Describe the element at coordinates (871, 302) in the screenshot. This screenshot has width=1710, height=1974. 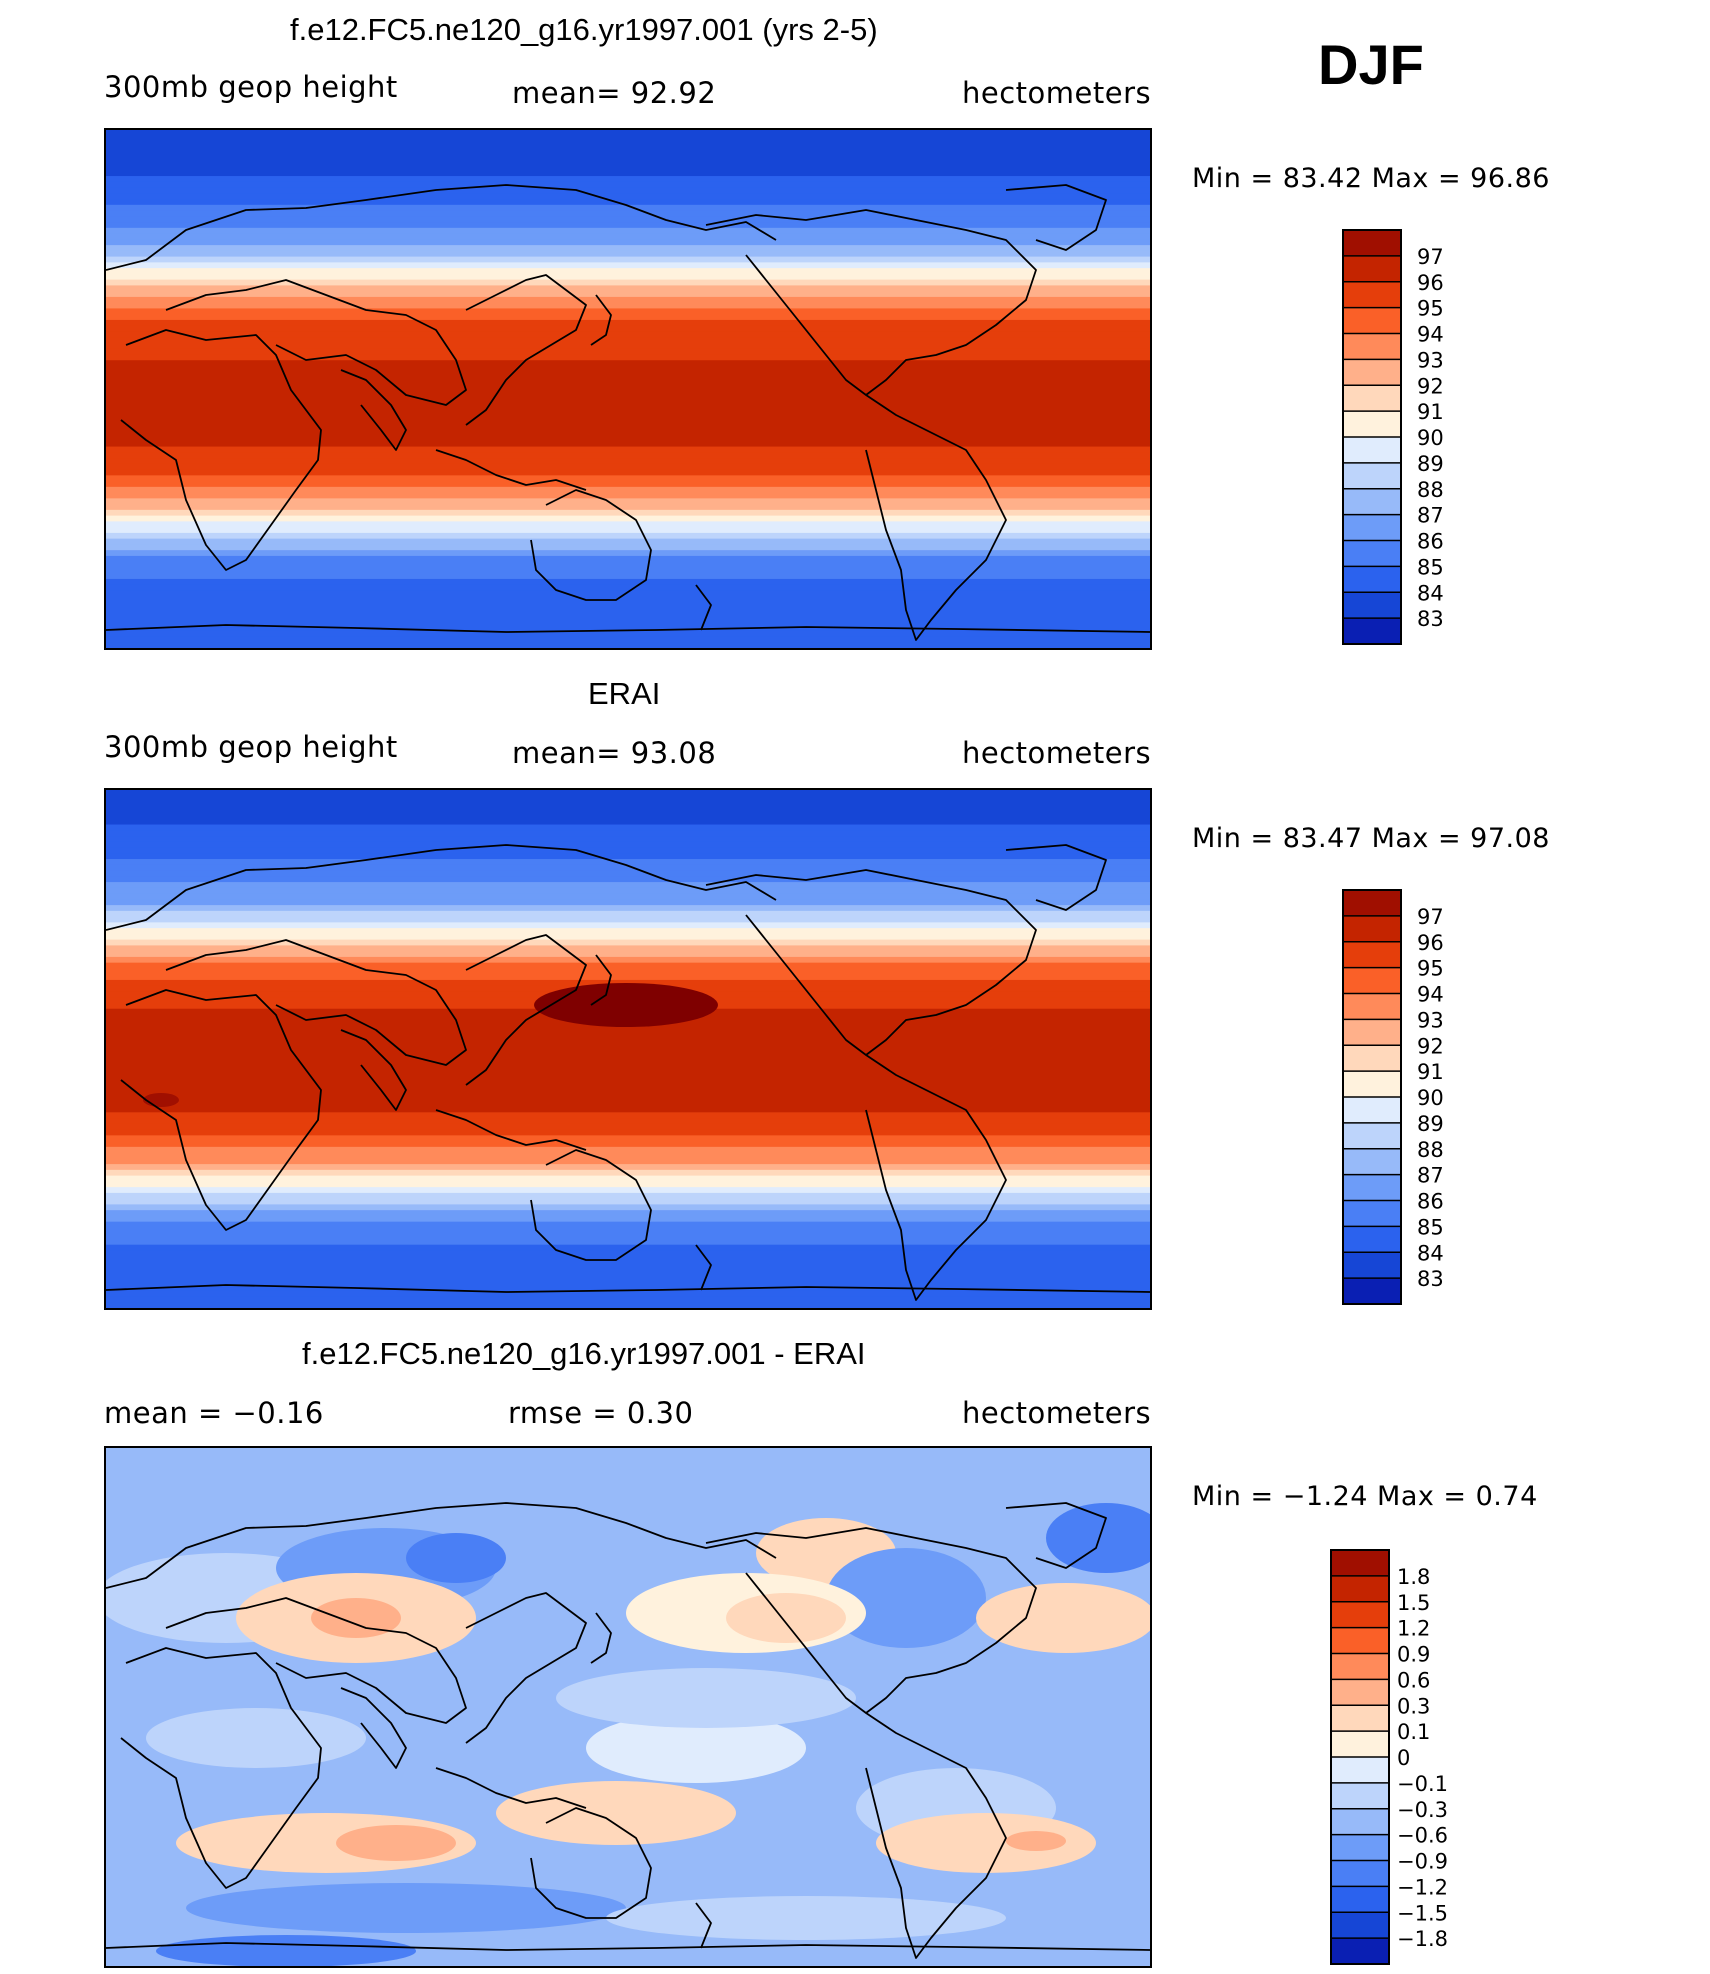
I see `panel-1-coastline` at that location.